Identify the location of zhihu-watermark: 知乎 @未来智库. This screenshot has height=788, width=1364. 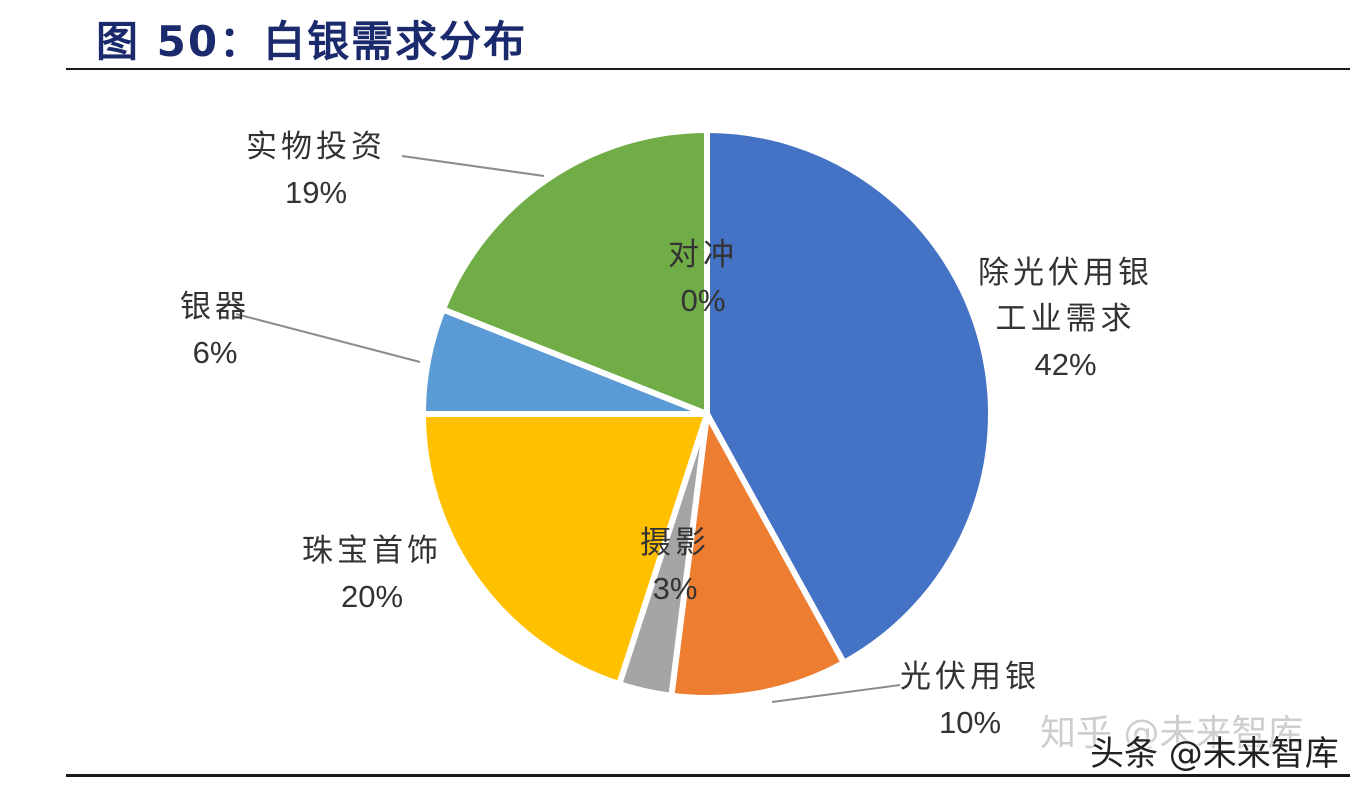
(1172, 733).